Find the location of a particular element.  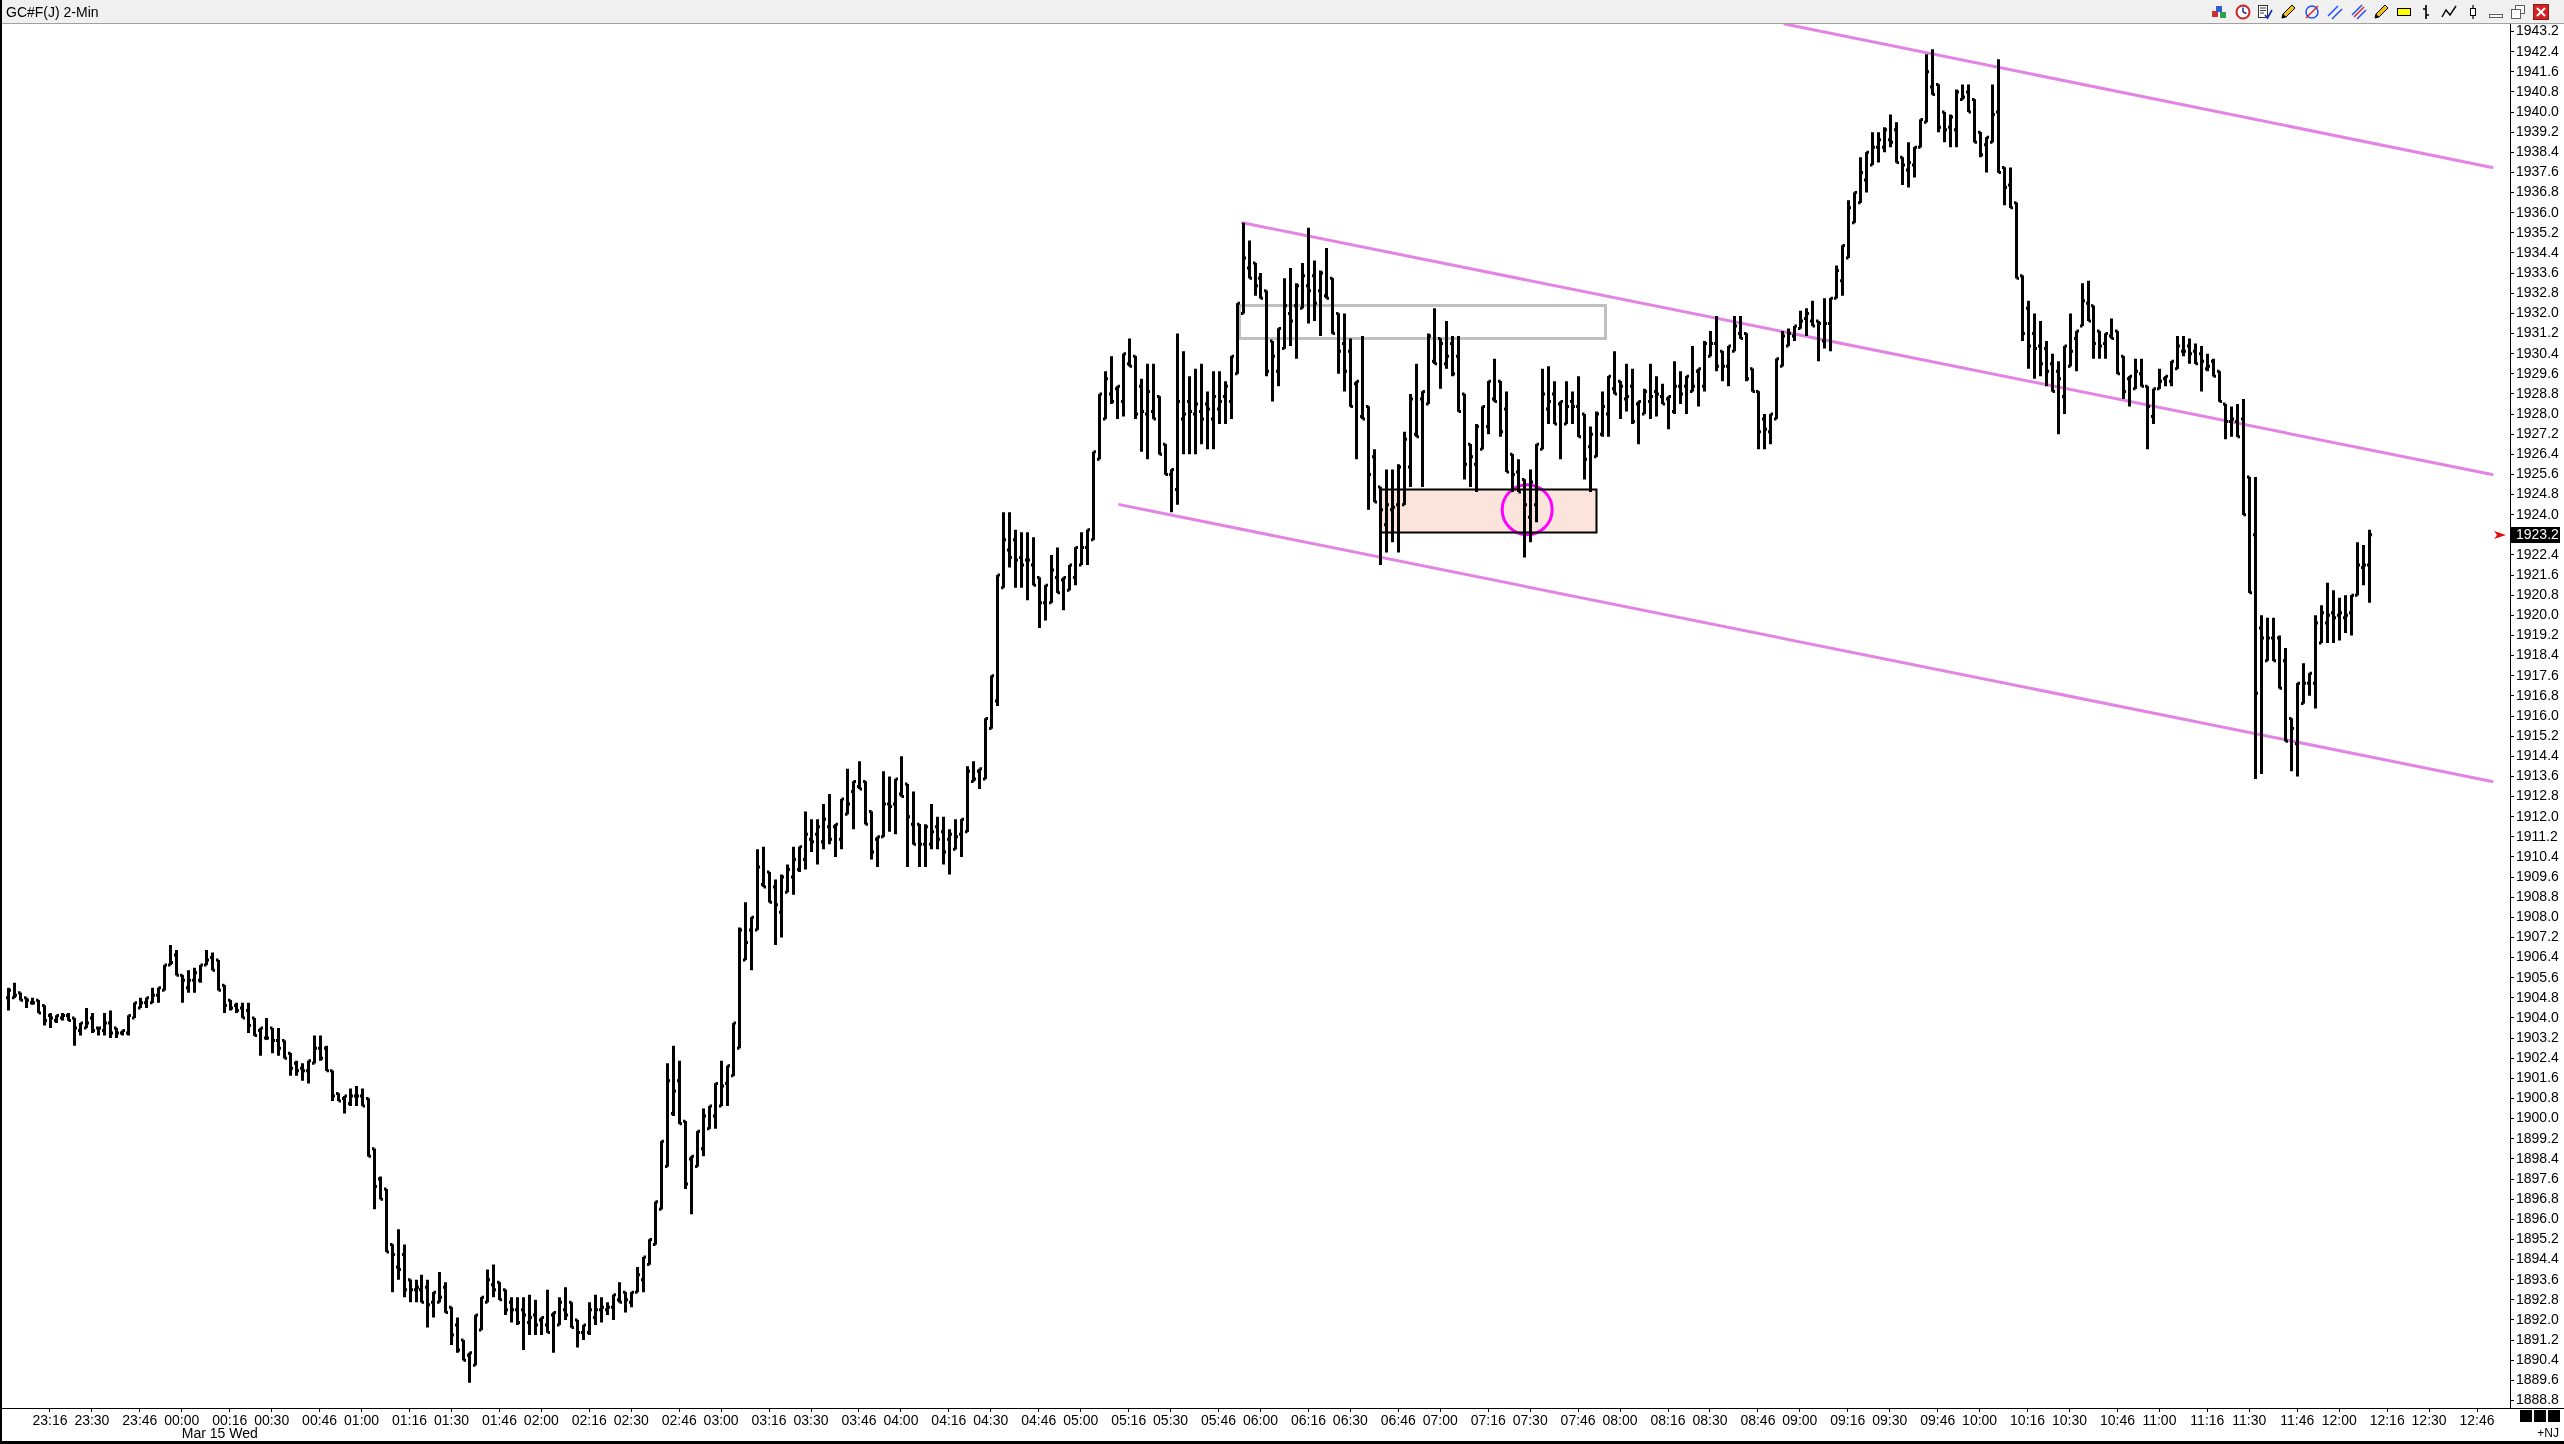

y-tick-label: 1907.2 is located at coordinates (2538, 936).